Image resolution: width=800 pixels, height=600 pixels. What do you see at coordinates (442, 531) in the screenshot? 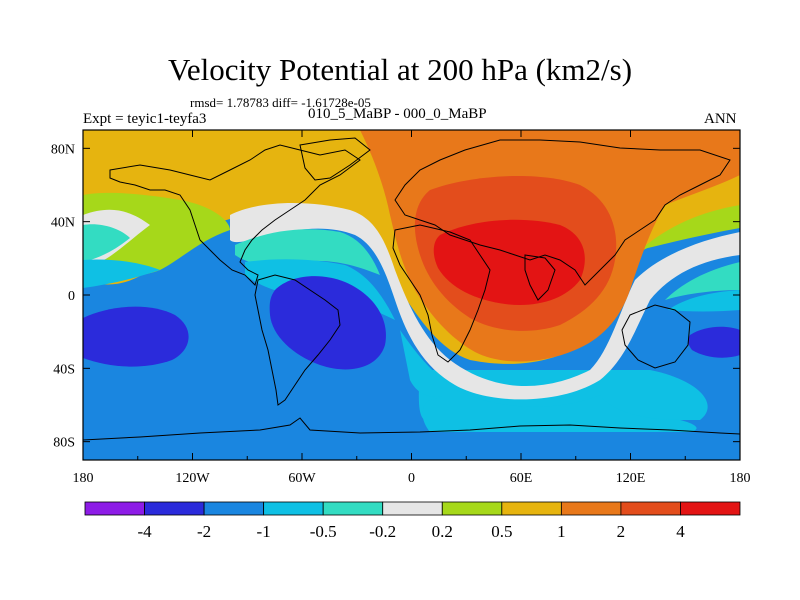
I see `colorbar-level-label: 0.2` at bounding box center [442, 531].